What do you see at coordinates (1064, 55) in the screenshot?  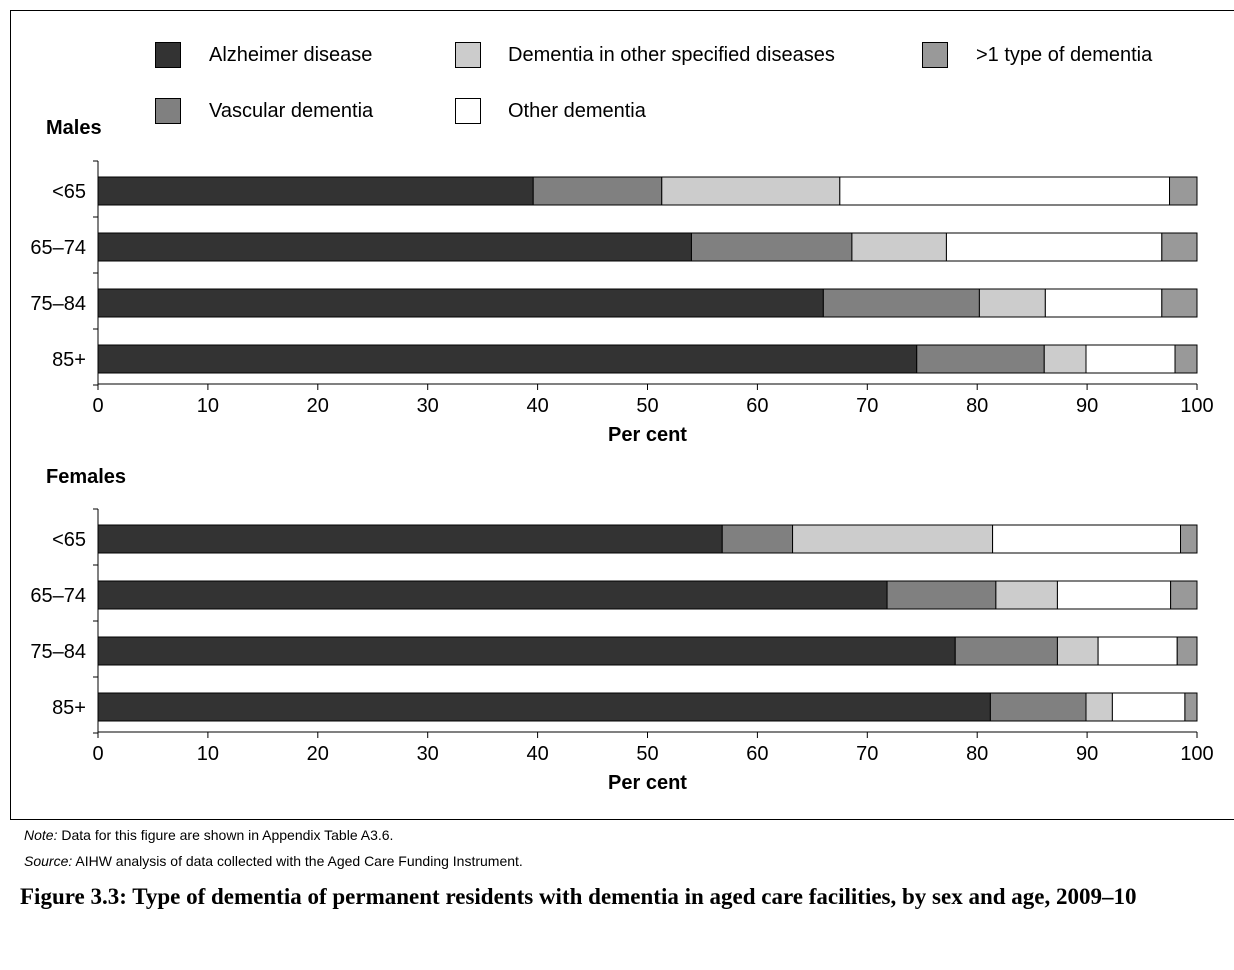 I see `legend-label-multiple: >1 type of dementia` at bounding box center [1064, 55].